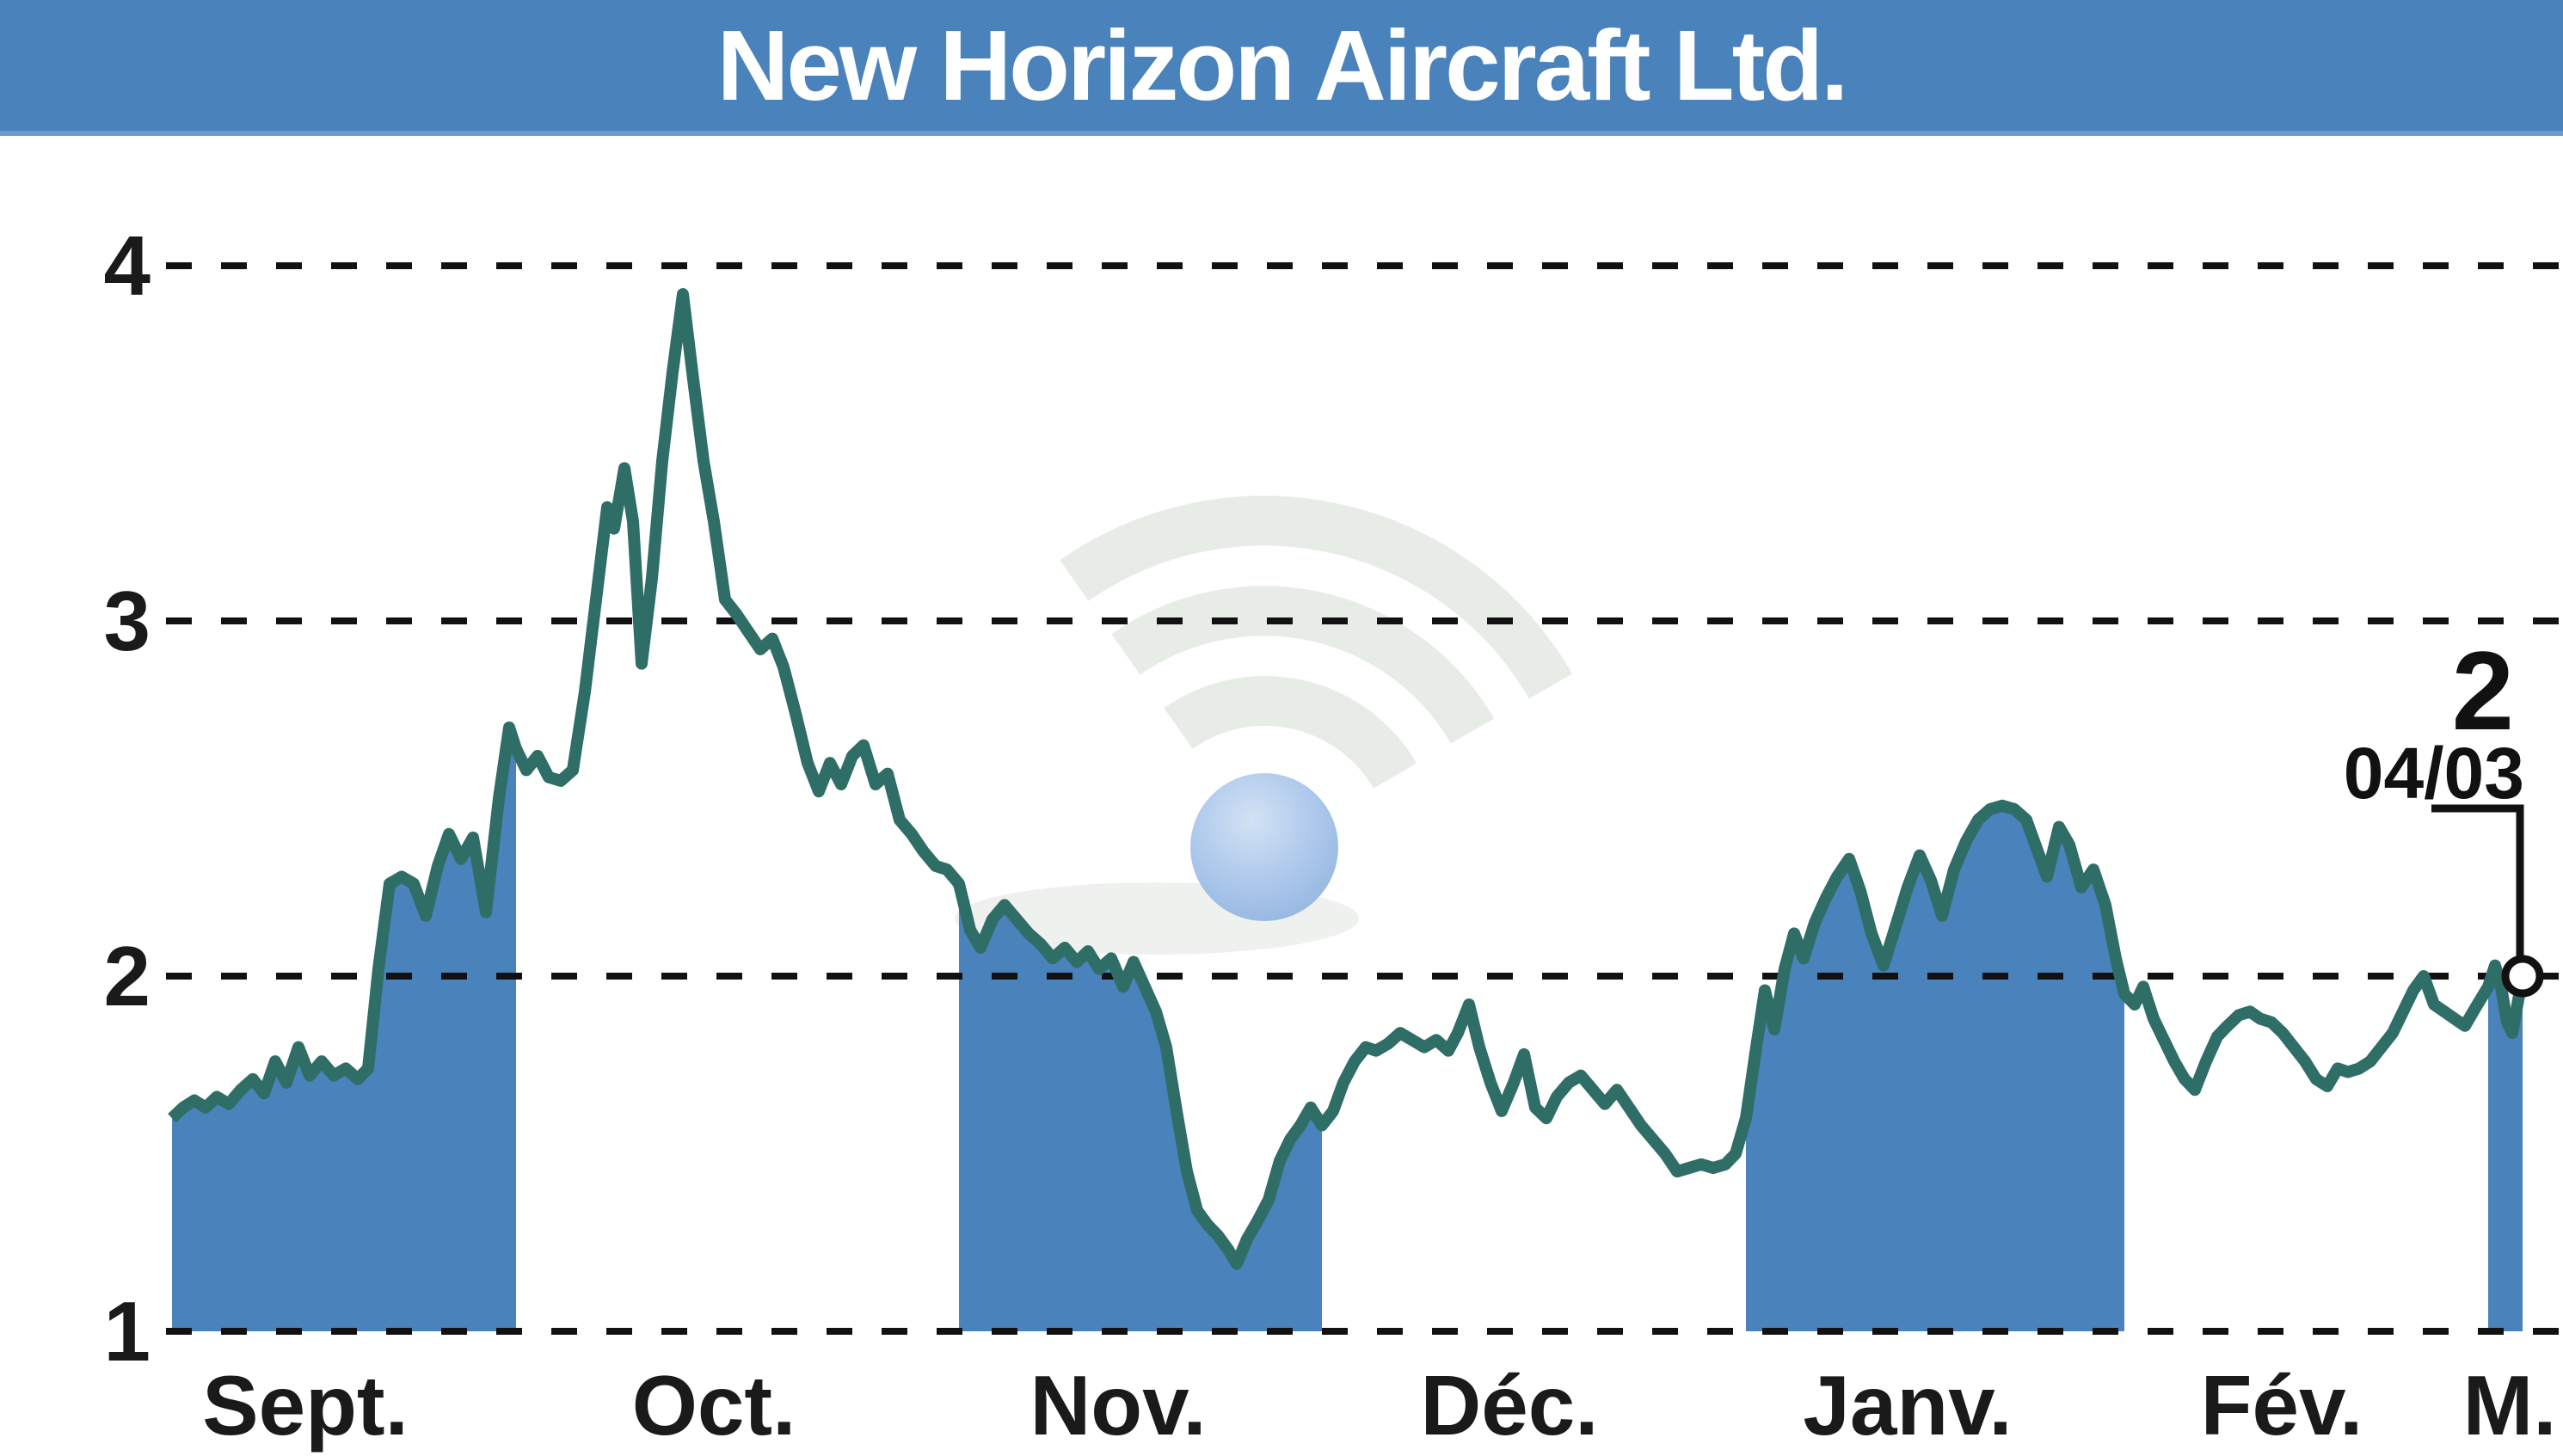 The image size is (2563, 1456). Describe the element at coordinates (1935, 1068) in the screenshot. I see `shaded-area-janv` at that location.